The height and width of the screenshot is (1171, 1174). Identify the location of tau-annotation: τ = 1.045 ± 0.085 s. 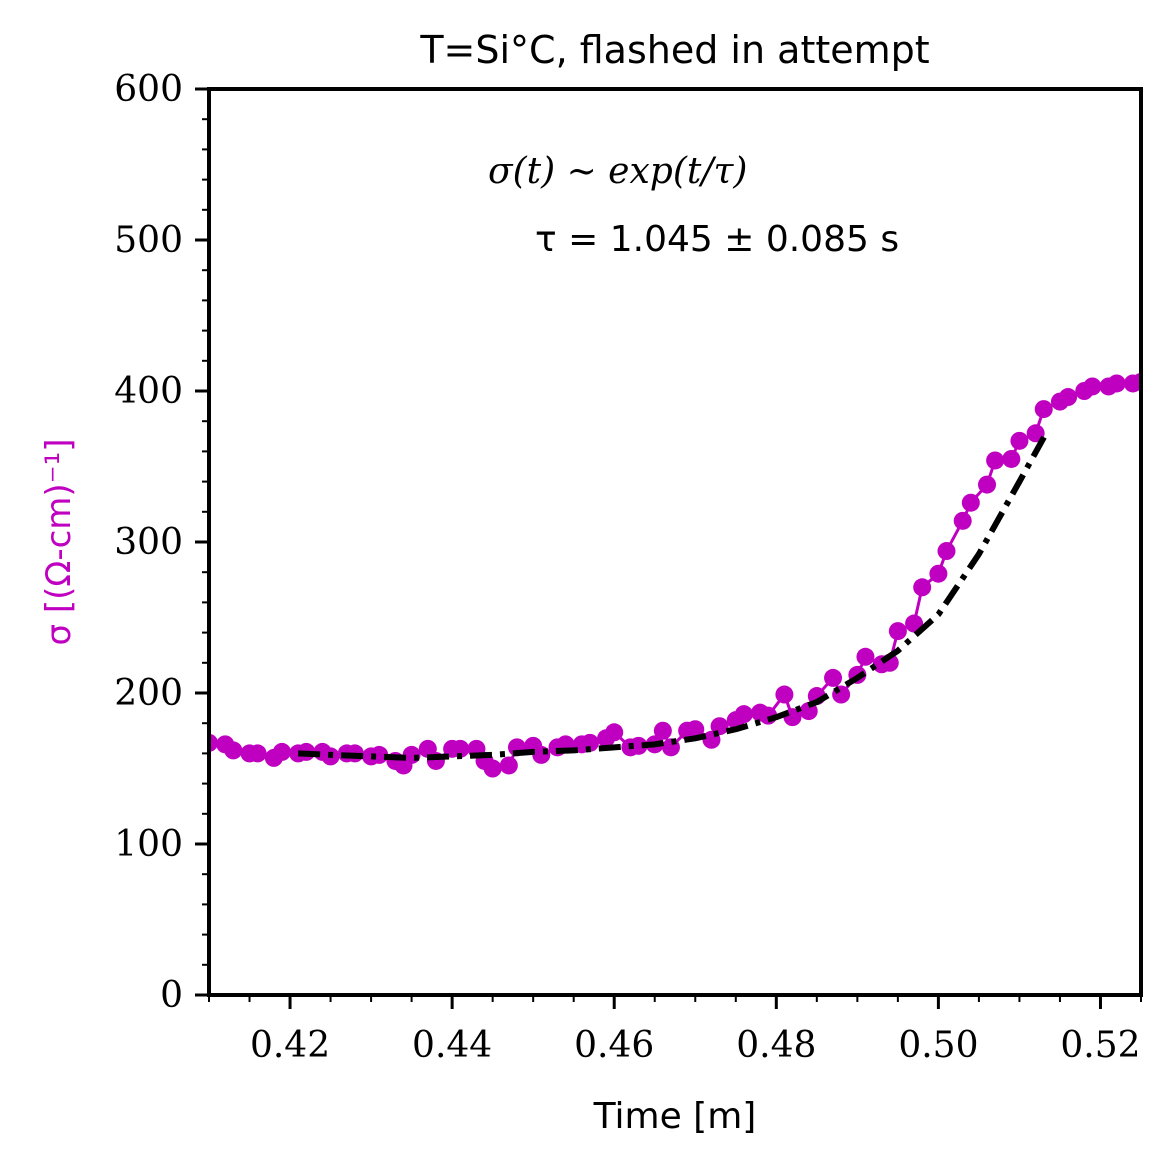
(717, 239).